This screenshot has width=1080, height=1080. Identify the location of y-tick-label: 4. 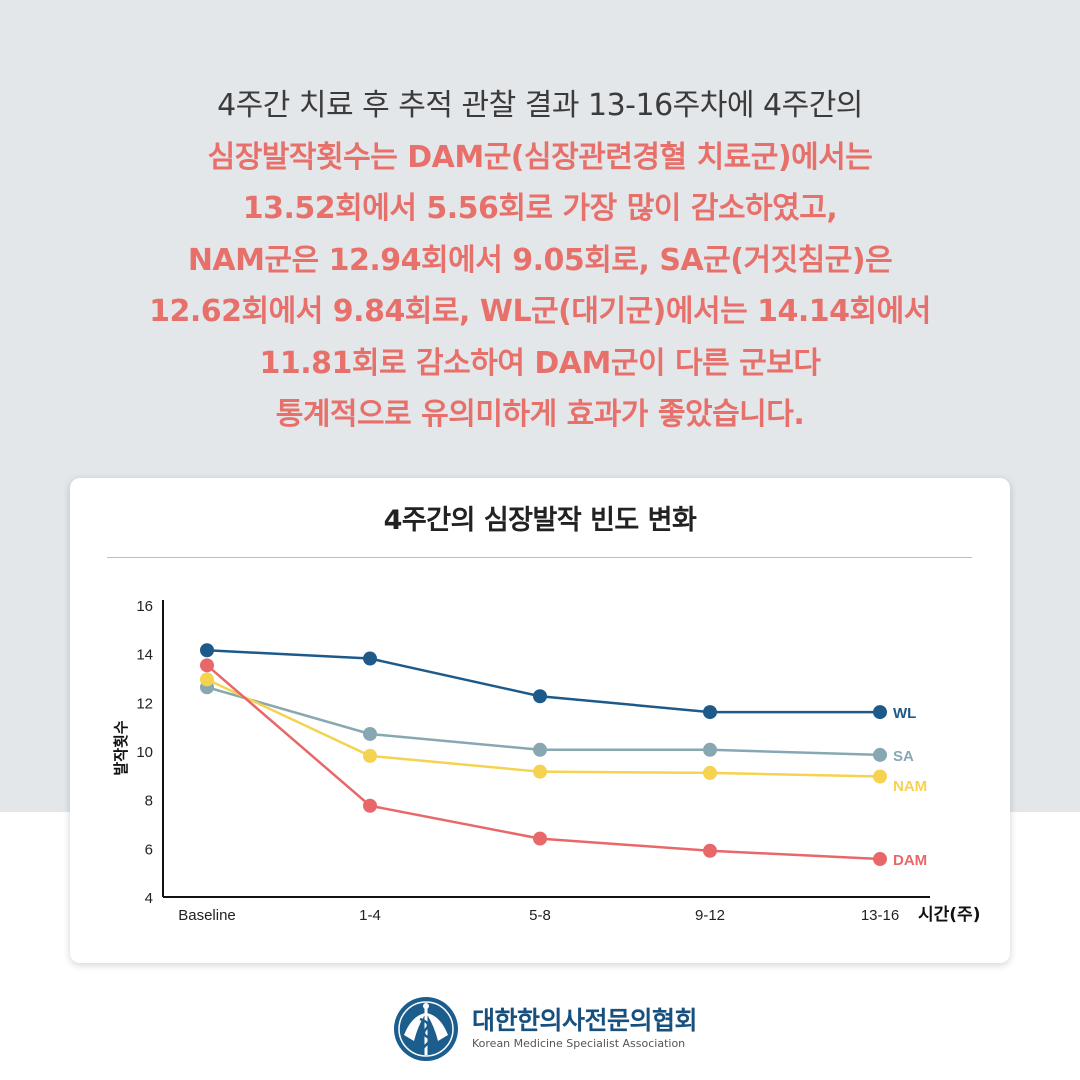
(149, 898).